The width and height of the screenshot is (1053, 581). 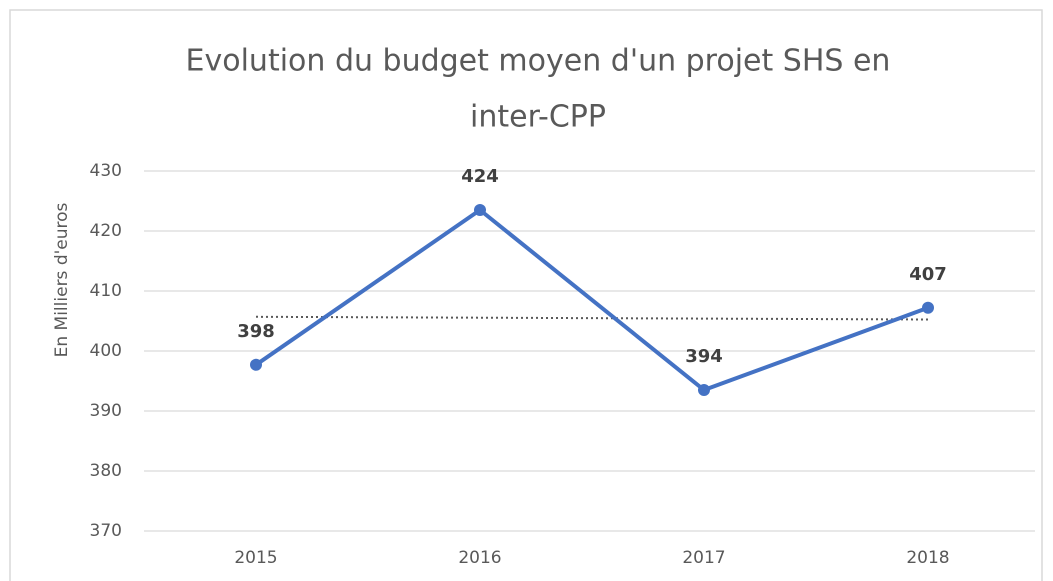 What do you see at coordinates (703, 558) in the screenshot?
I see `x-tick-label: 2017` at bounding box center [703, 558].